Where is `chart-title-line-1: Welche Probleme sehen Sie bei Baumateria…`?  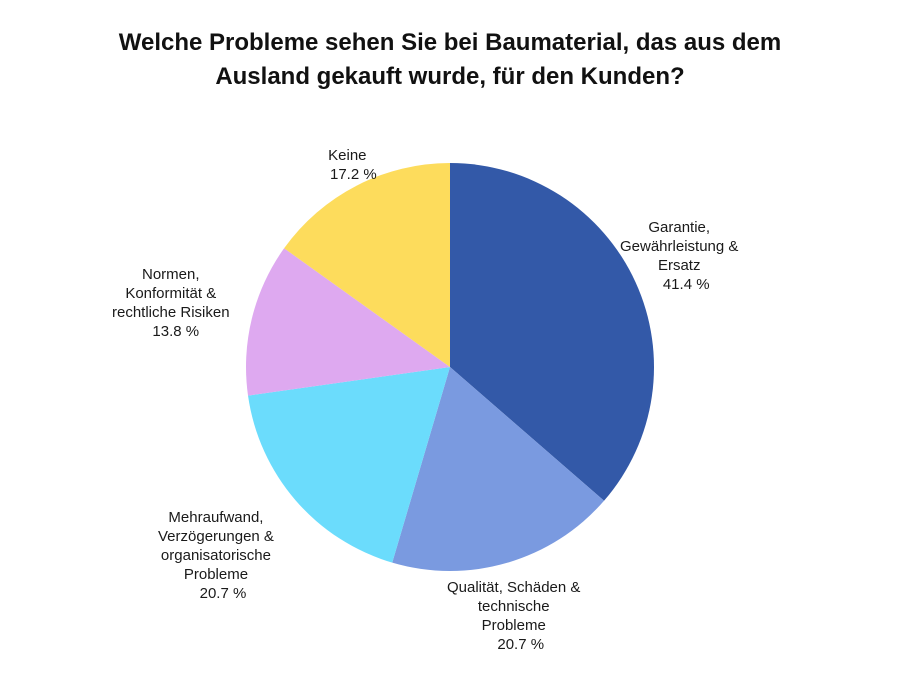
chart-title-line-1: Welche Probleme sehen Sie bei Baumateria… is located at coordinates (450, 42).